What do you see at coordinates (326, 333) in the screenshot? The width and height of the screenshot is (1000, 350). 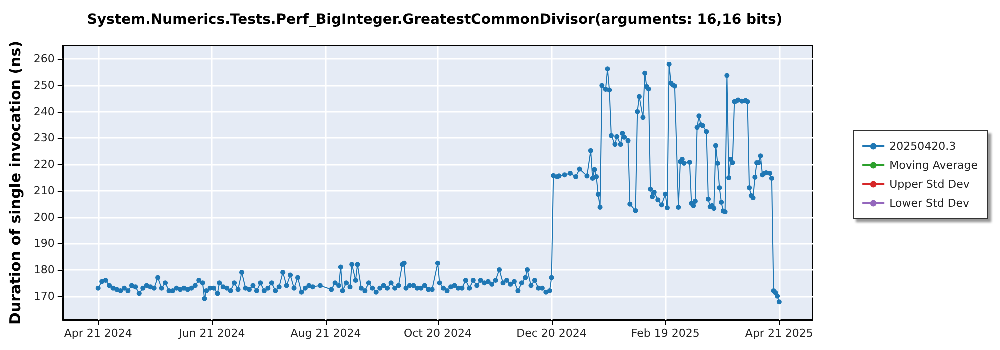 I see `x-tick-label: Aug 21 2024` at bounding box center [326, 333].